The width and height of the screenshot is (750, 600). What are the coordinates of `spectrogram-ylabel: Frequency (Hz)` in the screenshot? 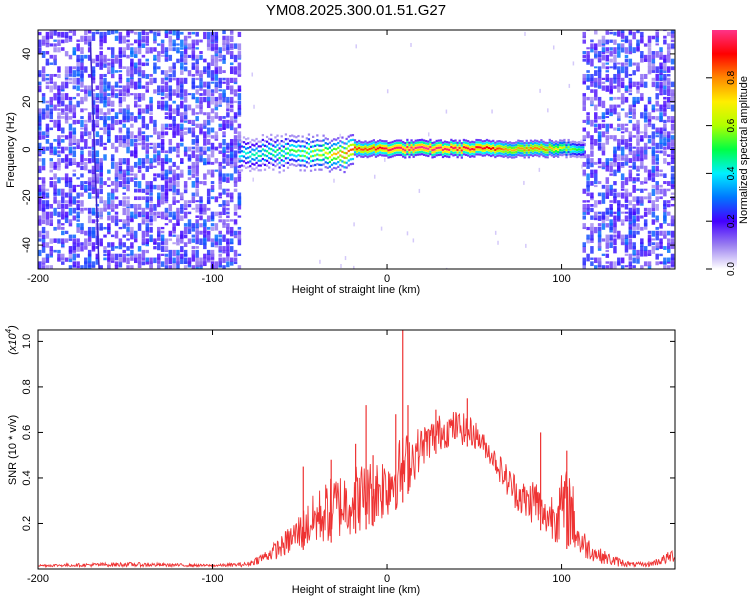 It's located at (11, 150).